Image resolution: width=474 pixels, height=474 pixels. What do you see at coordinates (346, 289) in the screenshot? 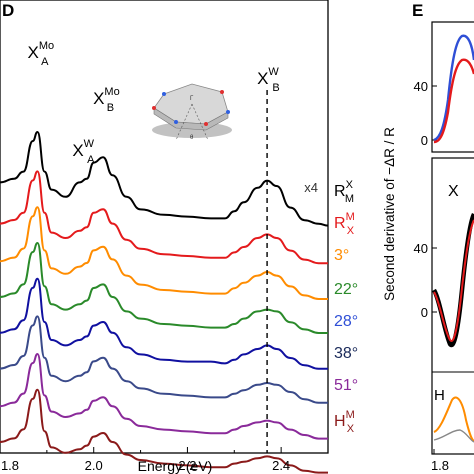
I see `series-label-4: 22°` at bounding box center [346, 289].